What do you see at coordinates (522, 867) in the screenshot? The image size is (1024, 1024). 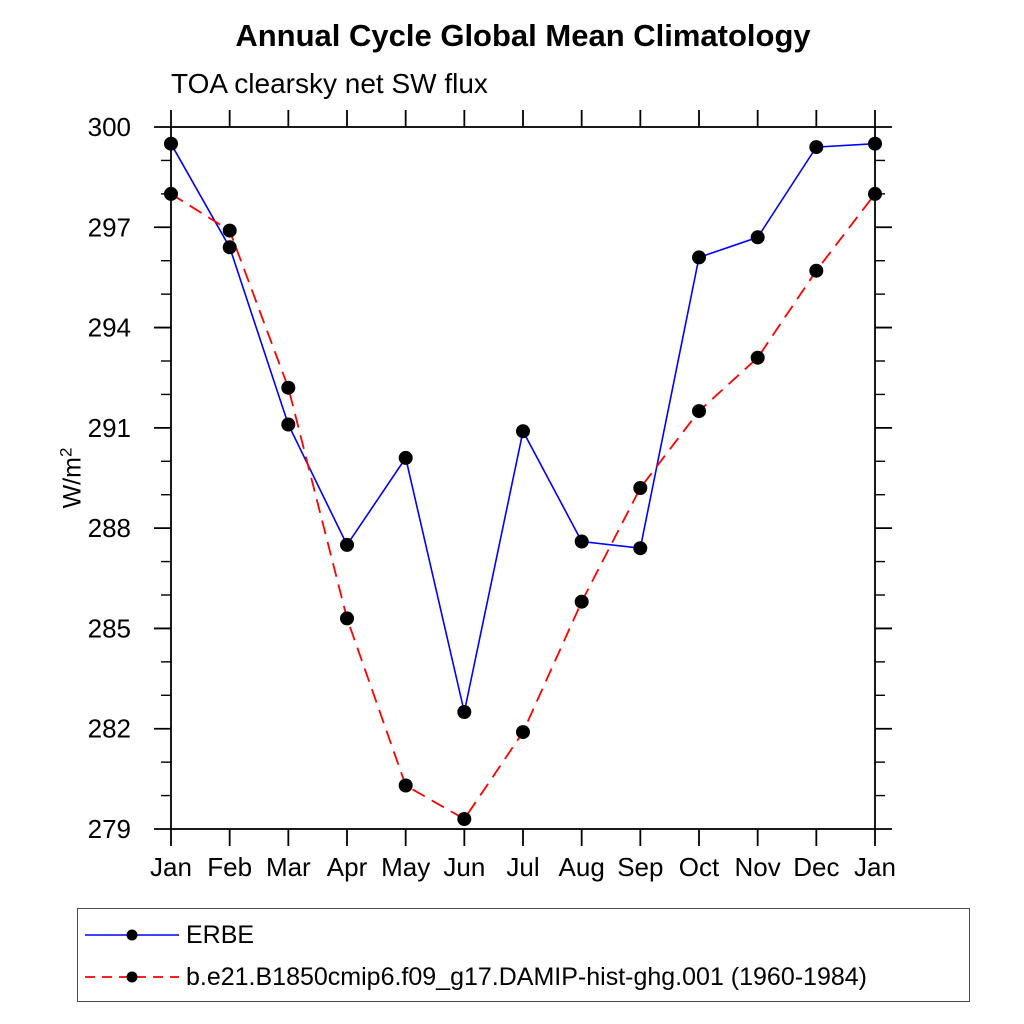 I see `x-axis-tick-label: Jul` at bounding box center [522, 867].